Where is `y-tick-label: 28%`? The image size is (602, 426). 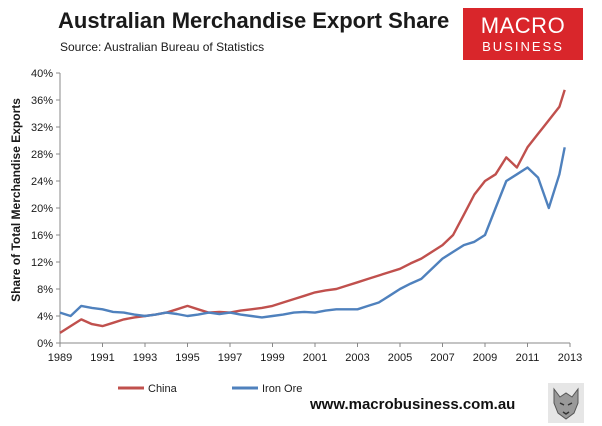 y-tick-label: 28% is located at coordinates (42, 155).